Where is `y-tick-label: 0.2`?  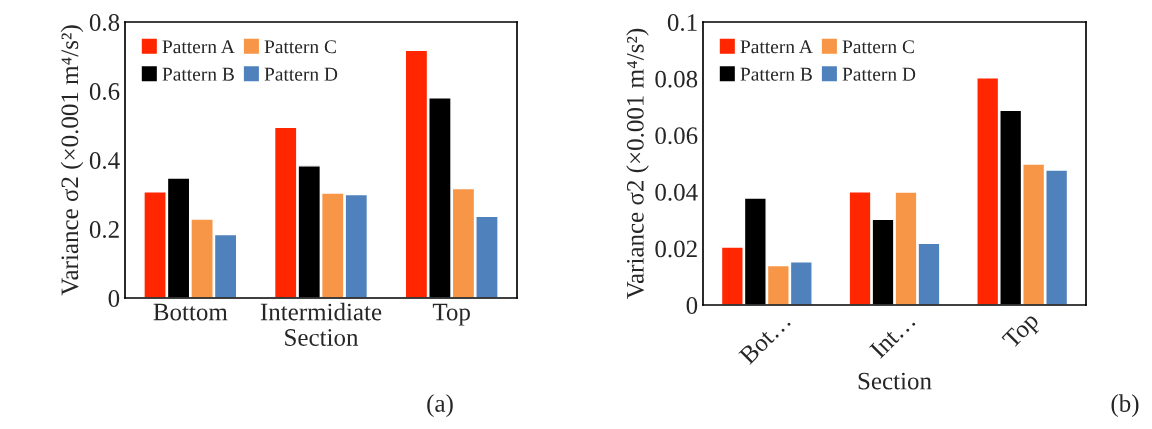
y-tick-label: 0.2 is located at coordinates (104, 230).